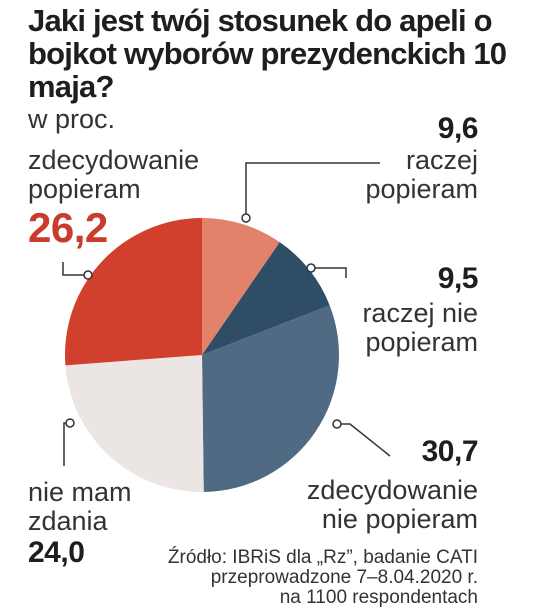  Describe the element at coordinates (241, 286) in the screenshot. I see `slice-raczej-popieram` at that location.